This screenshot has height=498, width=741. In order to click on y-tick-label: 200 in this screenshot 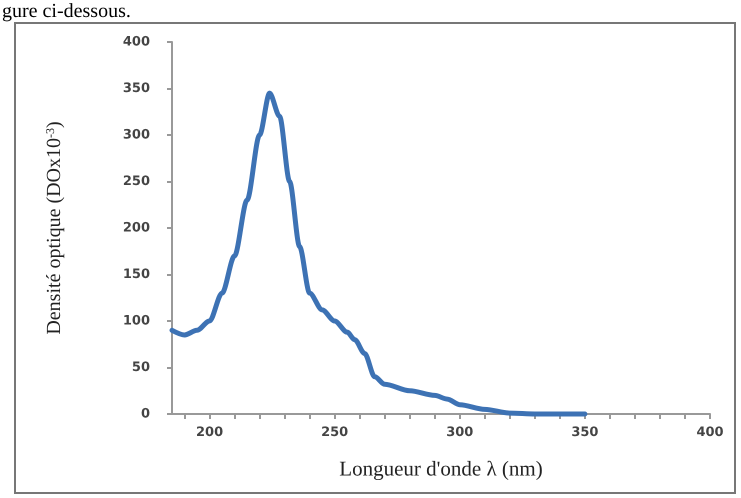, I will do `click(136, 228)`.